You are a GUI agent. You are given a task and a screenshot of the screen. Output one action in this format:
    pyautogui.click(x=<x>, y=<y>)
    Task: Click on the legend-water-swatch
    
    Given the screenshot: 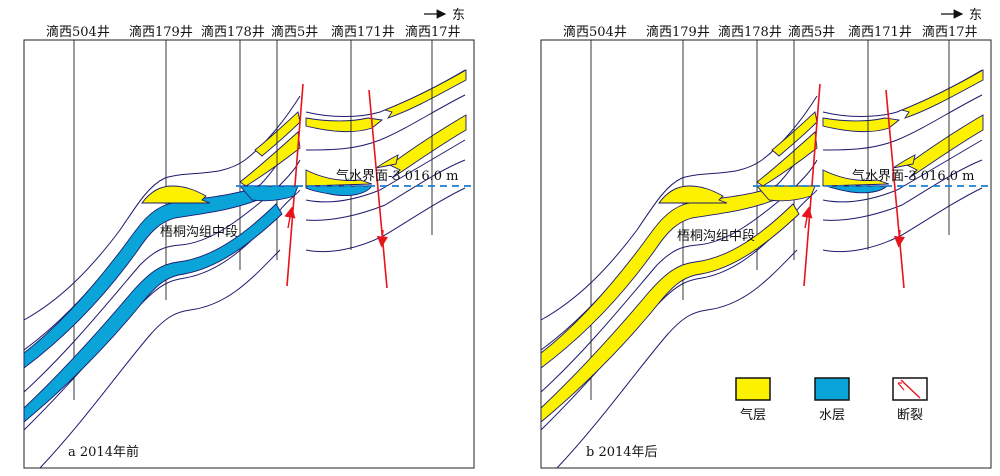 What is the action you would take?
    pyautogui.click(x=832, y=389)
    